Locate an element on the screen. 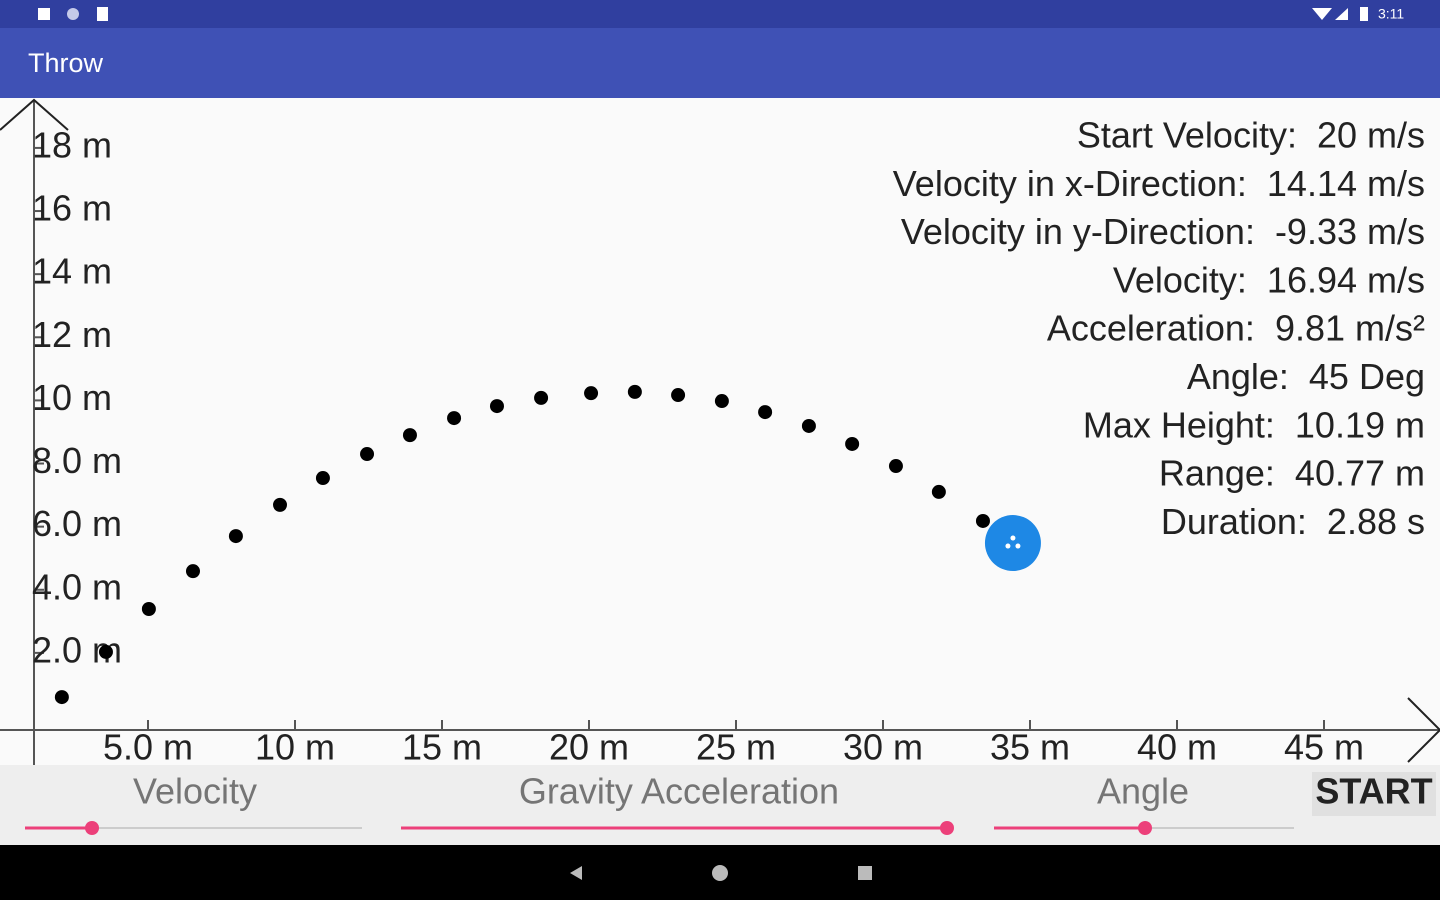 Image resolution: width=1440 pixels, height=900 pixels. nav-home is located at coordinates (720, 873).